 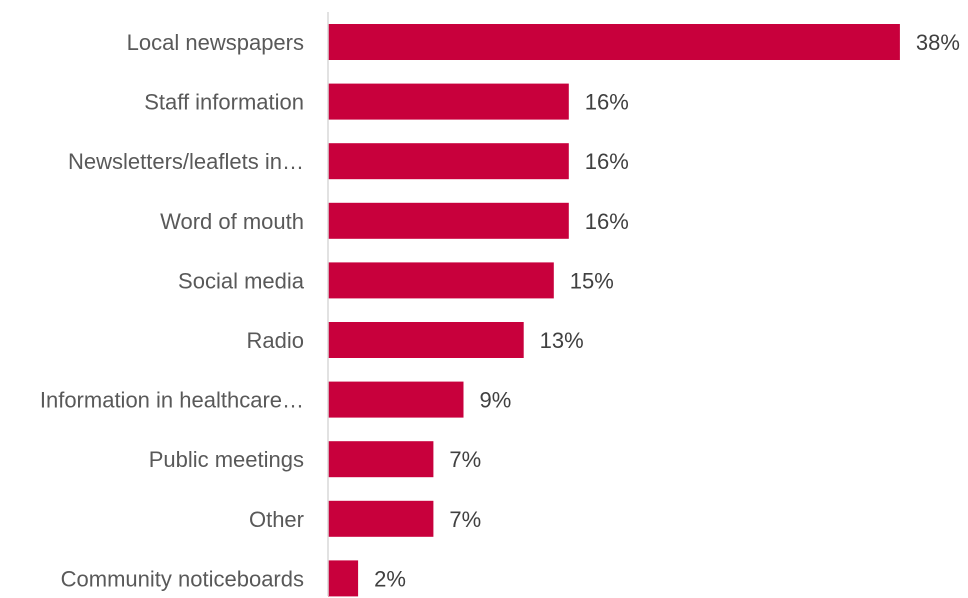 I want to click on category-label: Staff information, so click(x=224, y=102).